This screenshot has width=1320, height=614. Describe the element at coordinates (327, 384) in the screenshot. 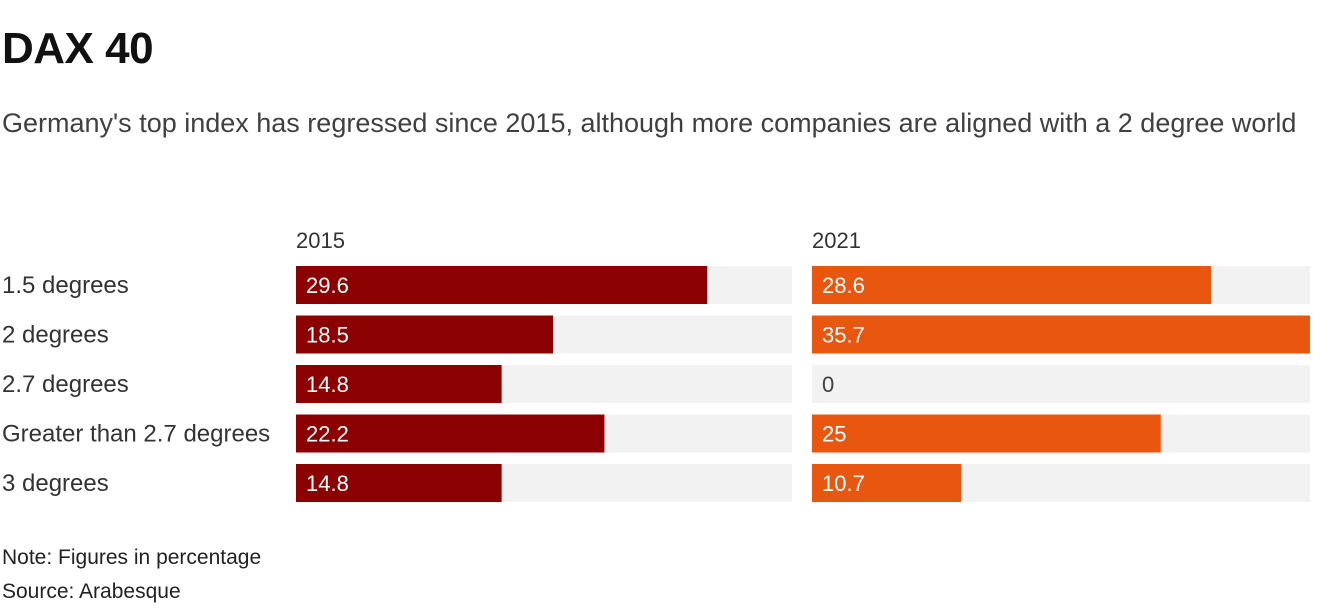

I see `data-label-2015-2-7-degrees: 14.8` at that location.